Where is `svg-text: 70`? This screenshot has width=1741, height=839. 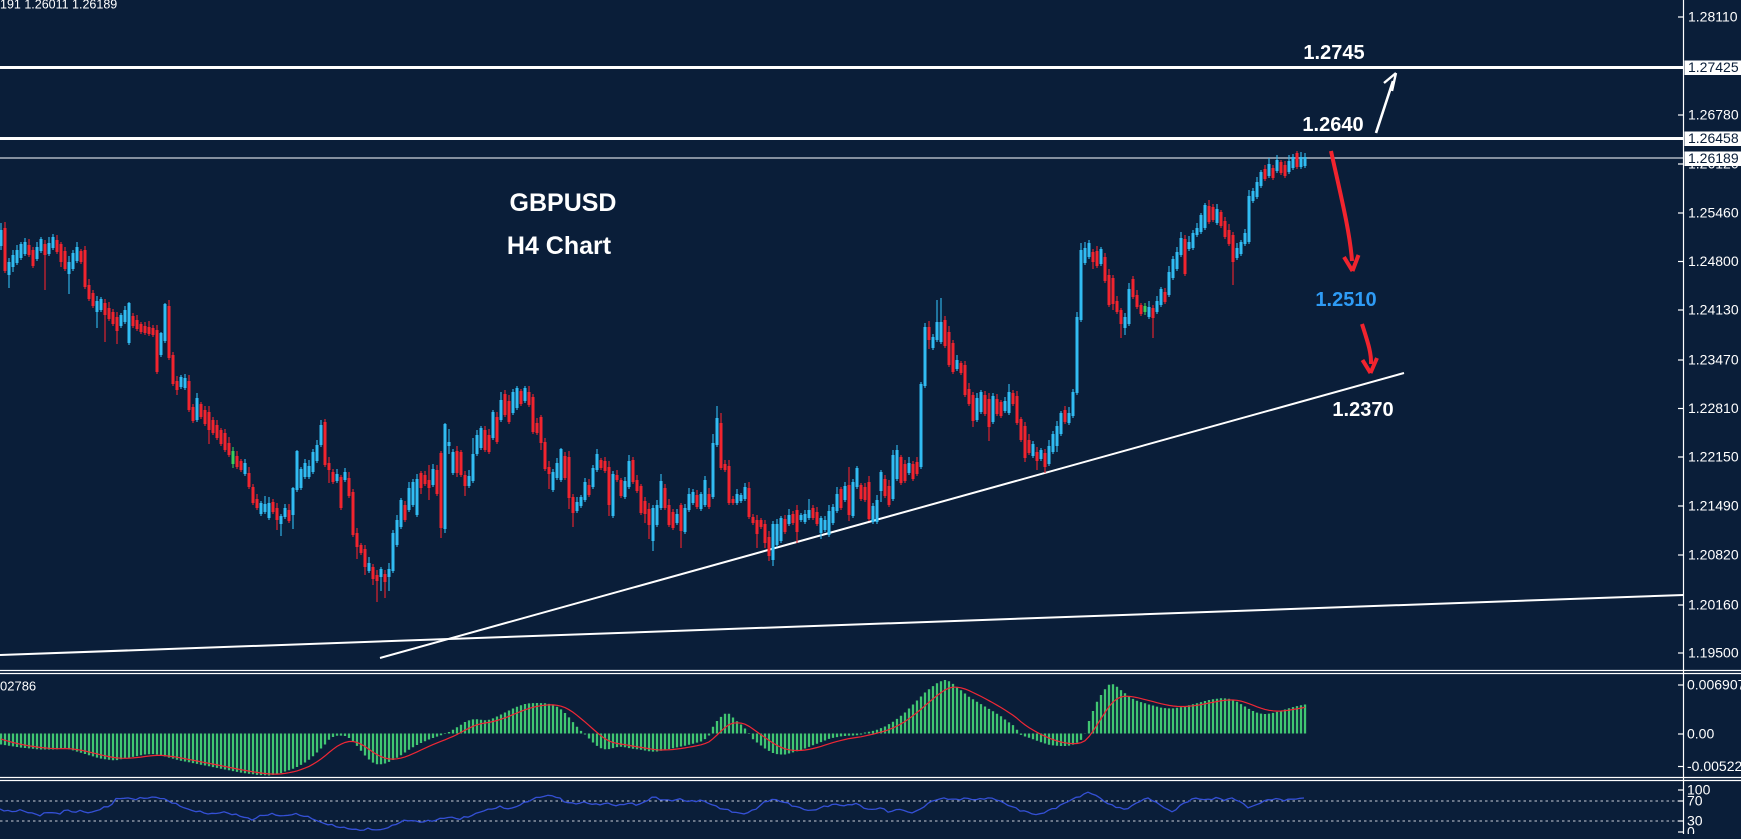 svg-text: 70 is located at coordinates (1695, 801).